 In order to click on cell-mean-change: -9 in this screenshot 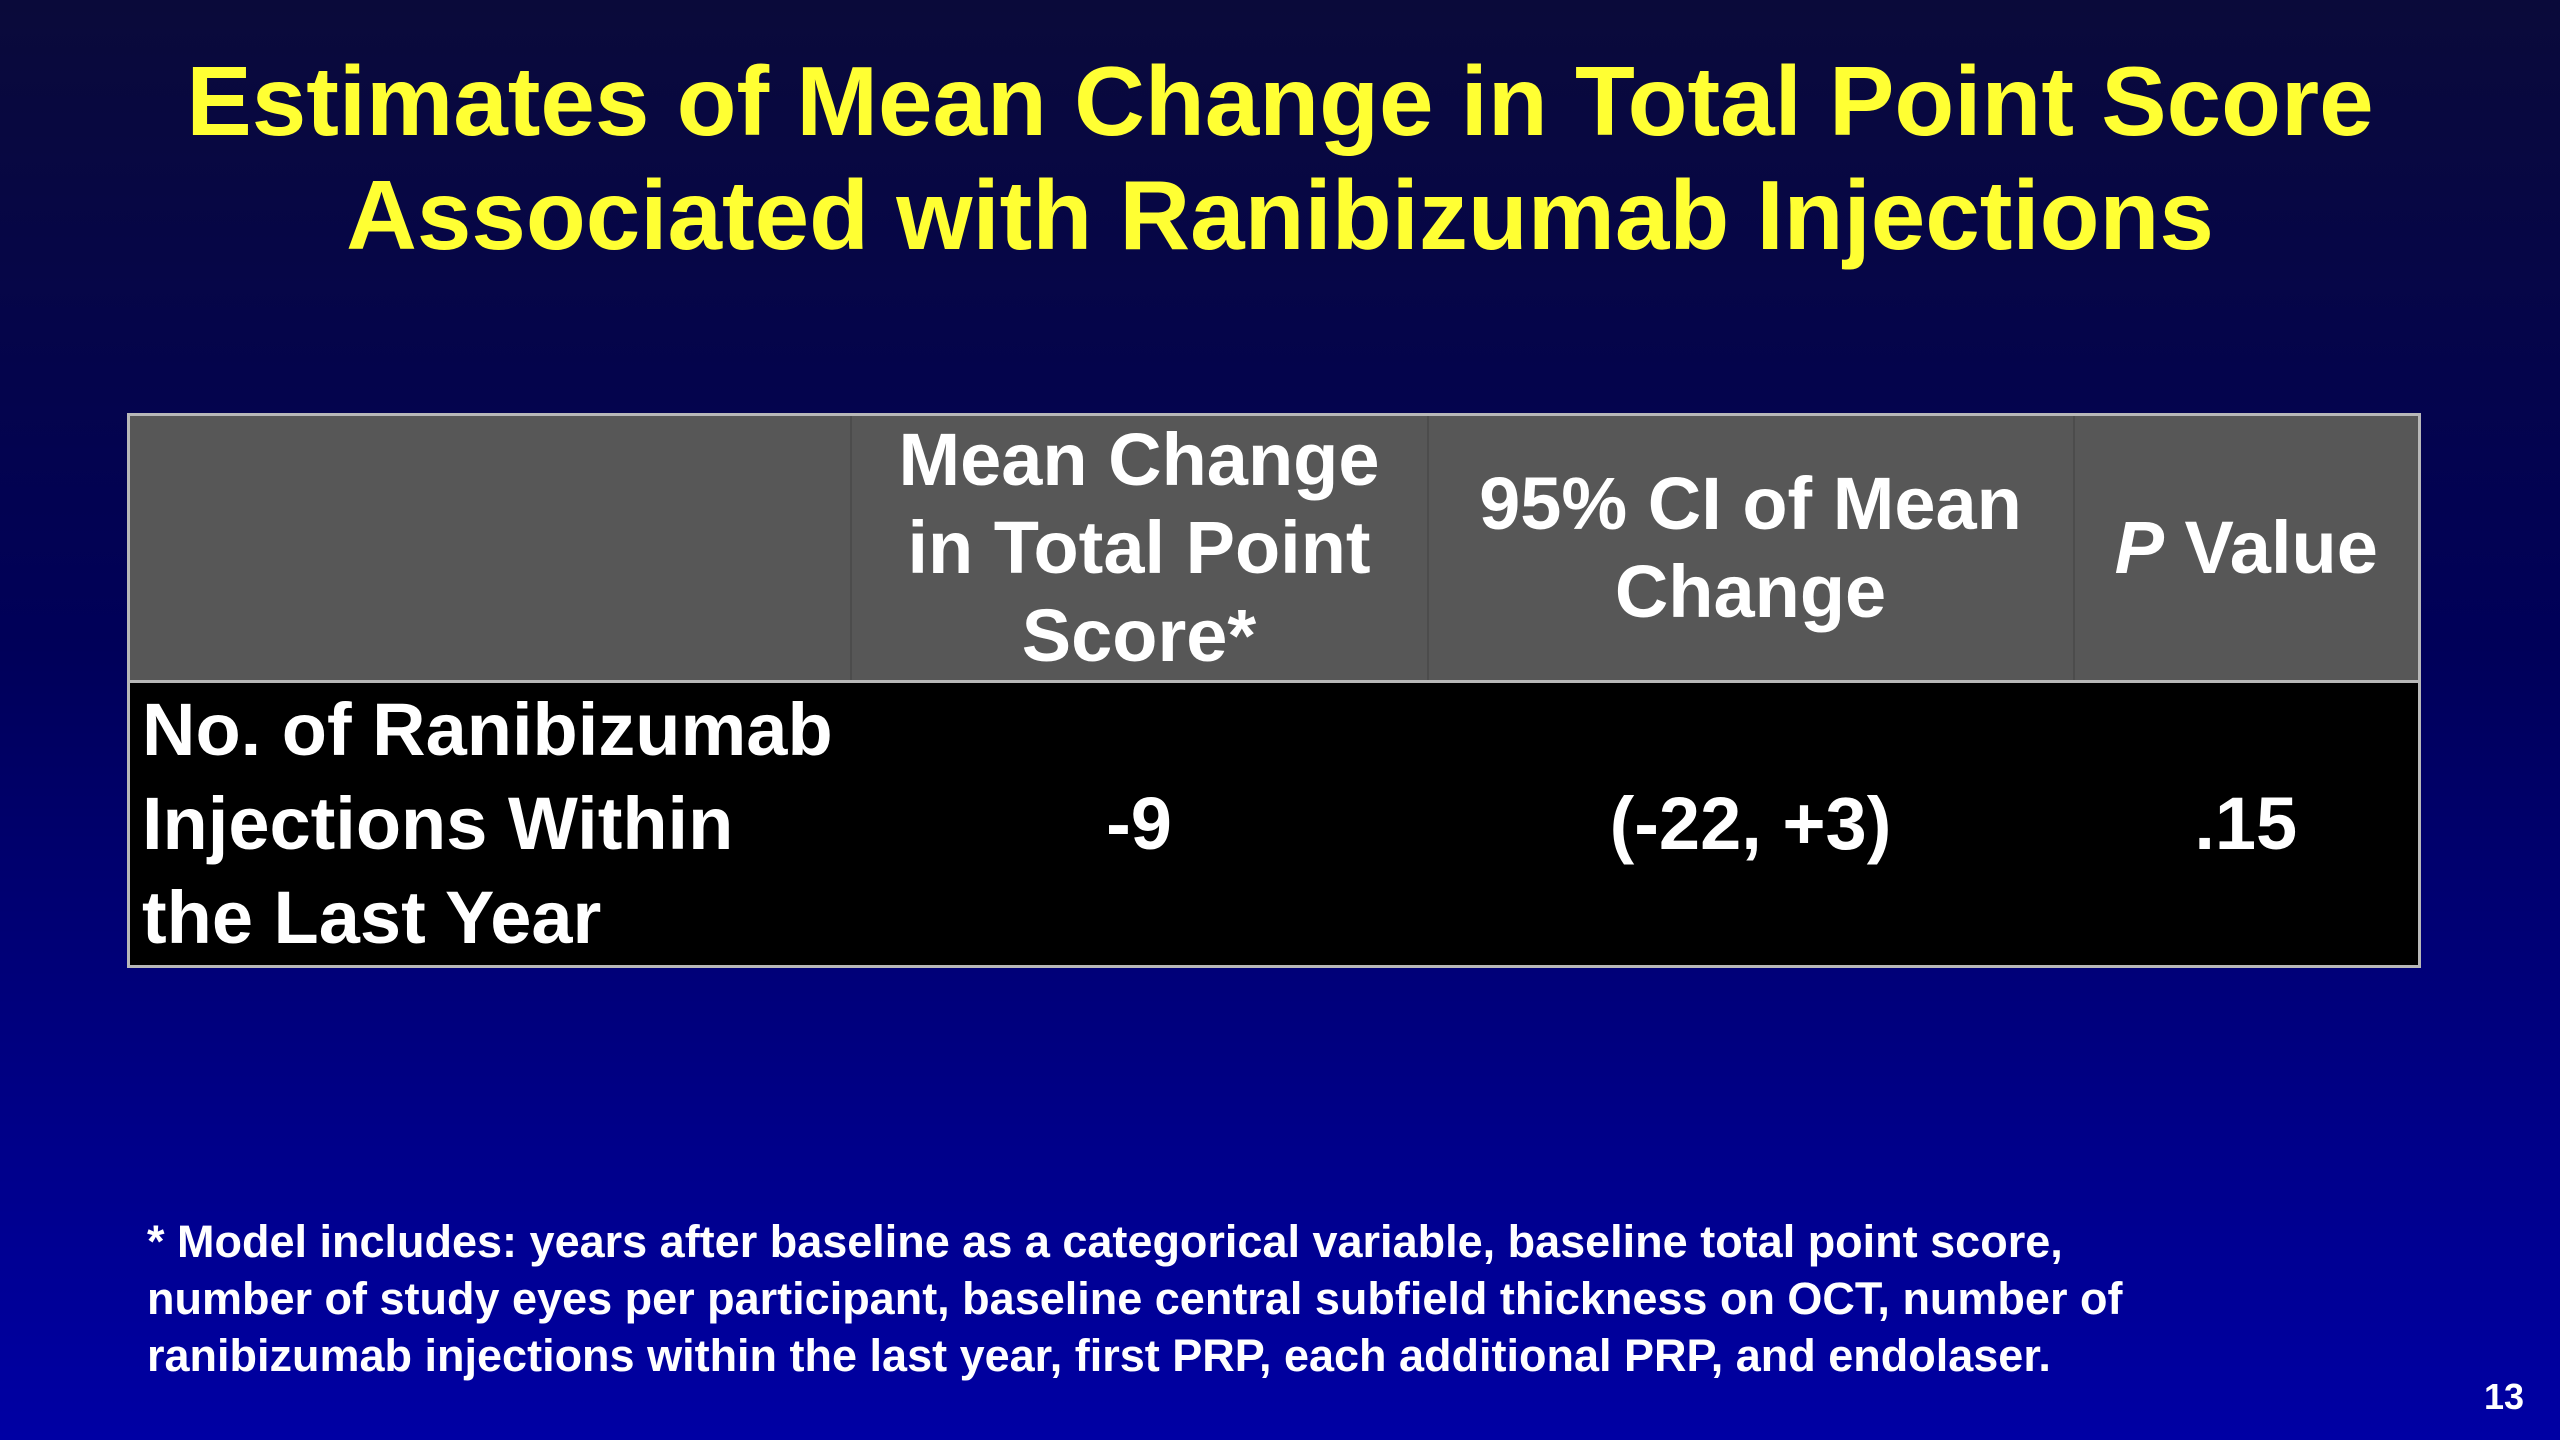, I will do `click(1139, 824)`.